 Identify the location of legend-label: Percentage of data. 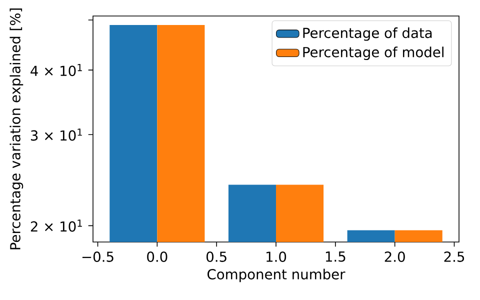
(367, 34).